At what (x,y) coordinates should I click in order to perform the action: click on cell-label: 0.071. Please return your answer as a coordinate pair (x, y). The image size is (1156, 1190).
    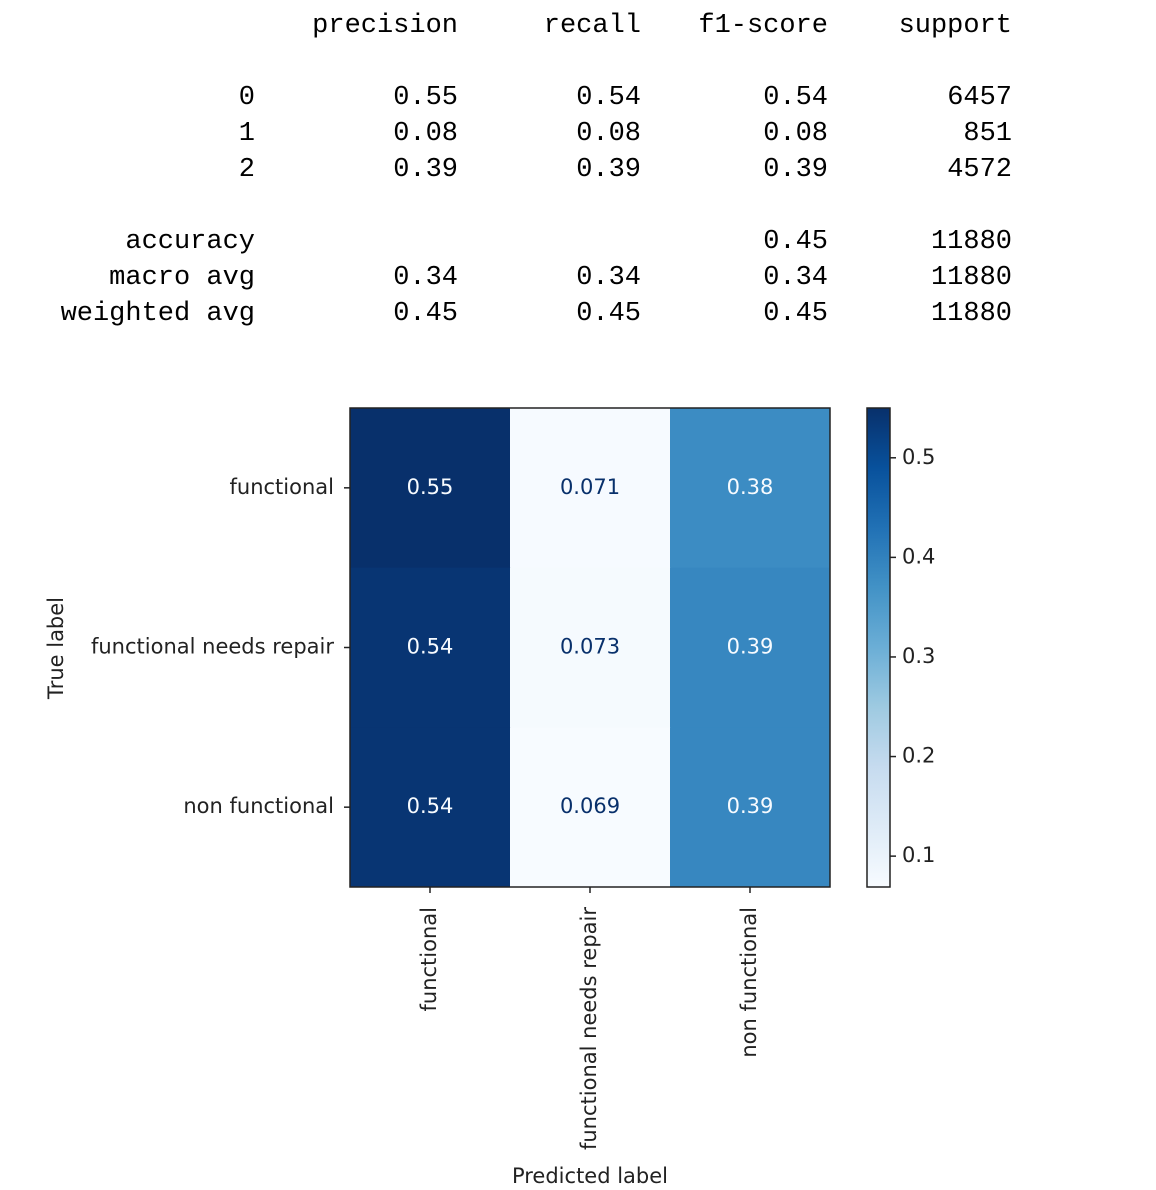
    Looking at the image, I should click on (590, 487).